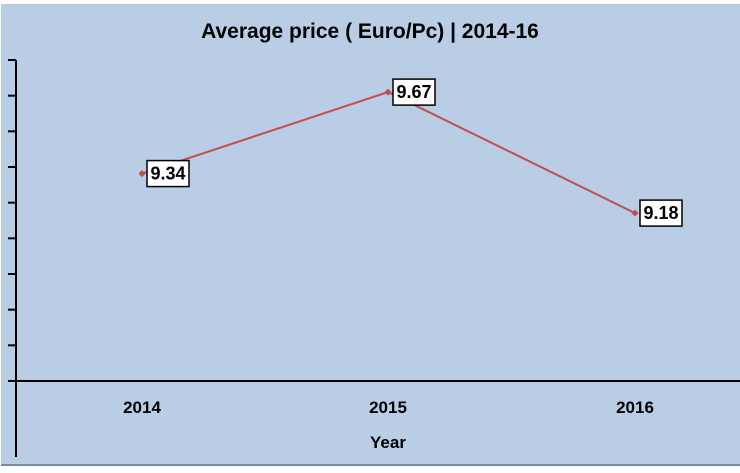 This screenshot has width=740, height=473. I want to click on data-label-text: 9.34, so click(167, 174).